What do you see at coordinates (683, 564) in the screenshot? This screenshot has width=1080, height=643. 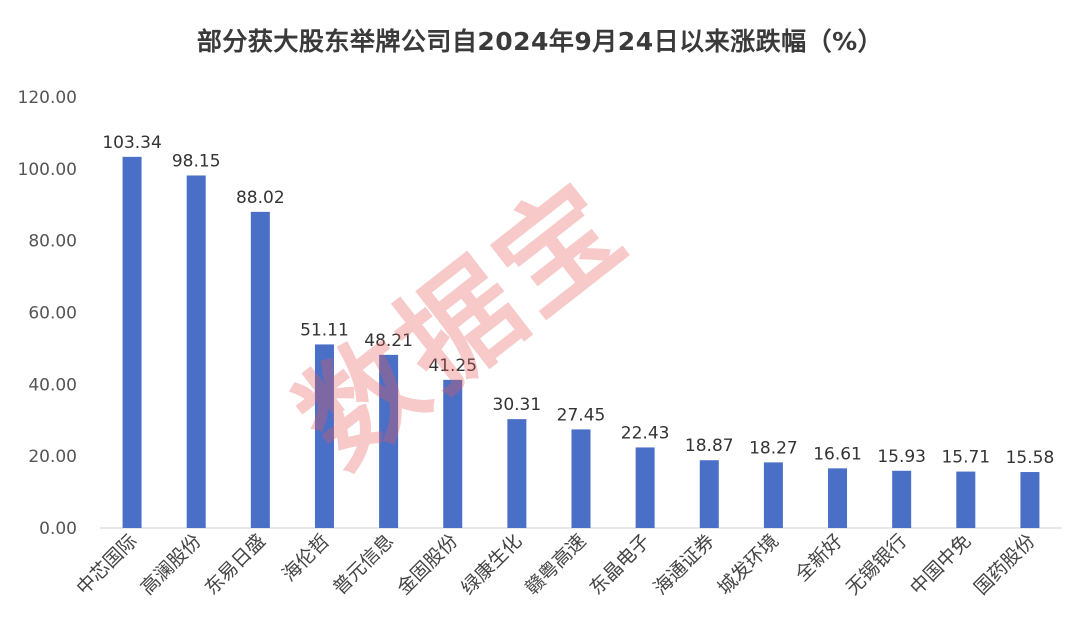 I see `category-label: 海通证券` at bounding box center [683, 564].